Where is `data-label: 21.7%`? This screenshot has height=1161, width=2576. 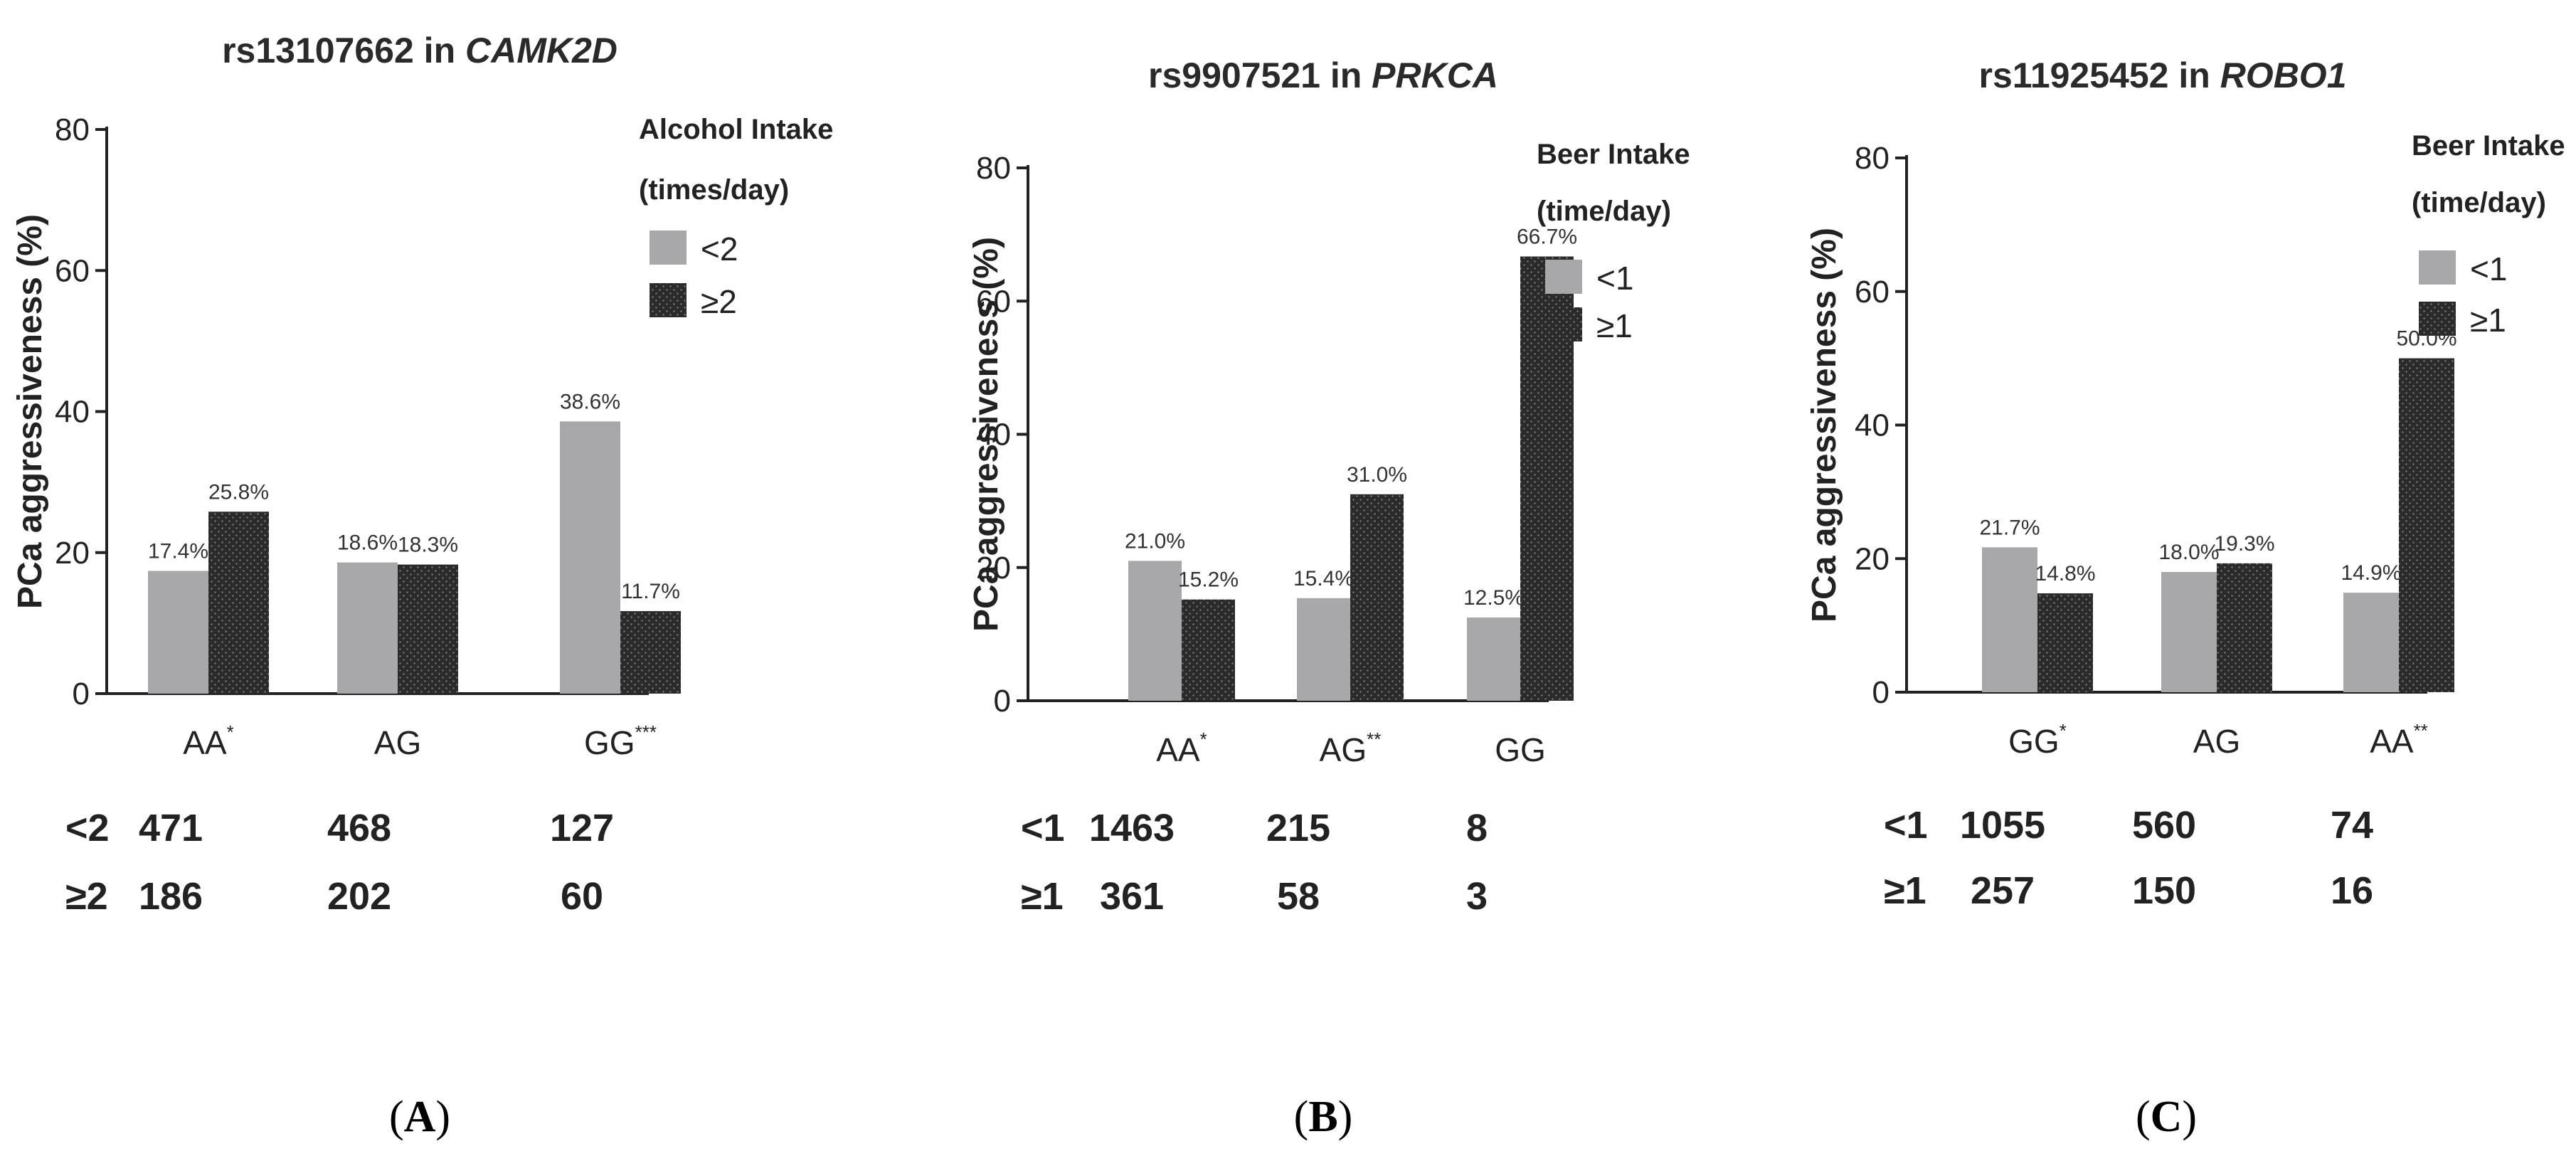
data-label: 21.7% is located at coordinates (2010, 527).